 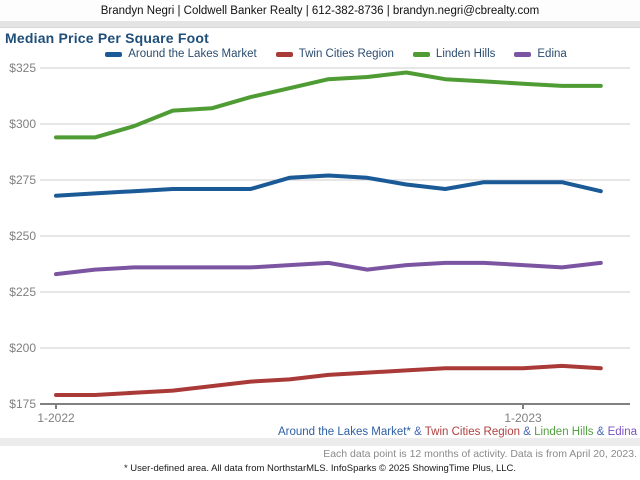 I want to click on legend-label: Edina, so click(x=552, y=54).